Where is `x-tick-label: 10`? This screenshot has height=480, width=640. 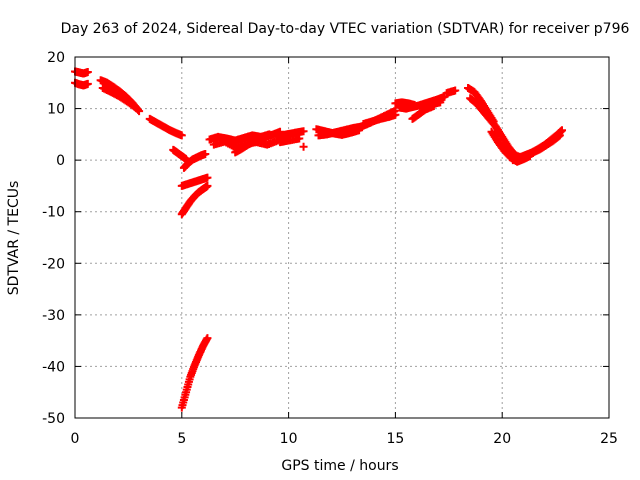
x-tick-label: 10 is located at coordinates (289, 439).